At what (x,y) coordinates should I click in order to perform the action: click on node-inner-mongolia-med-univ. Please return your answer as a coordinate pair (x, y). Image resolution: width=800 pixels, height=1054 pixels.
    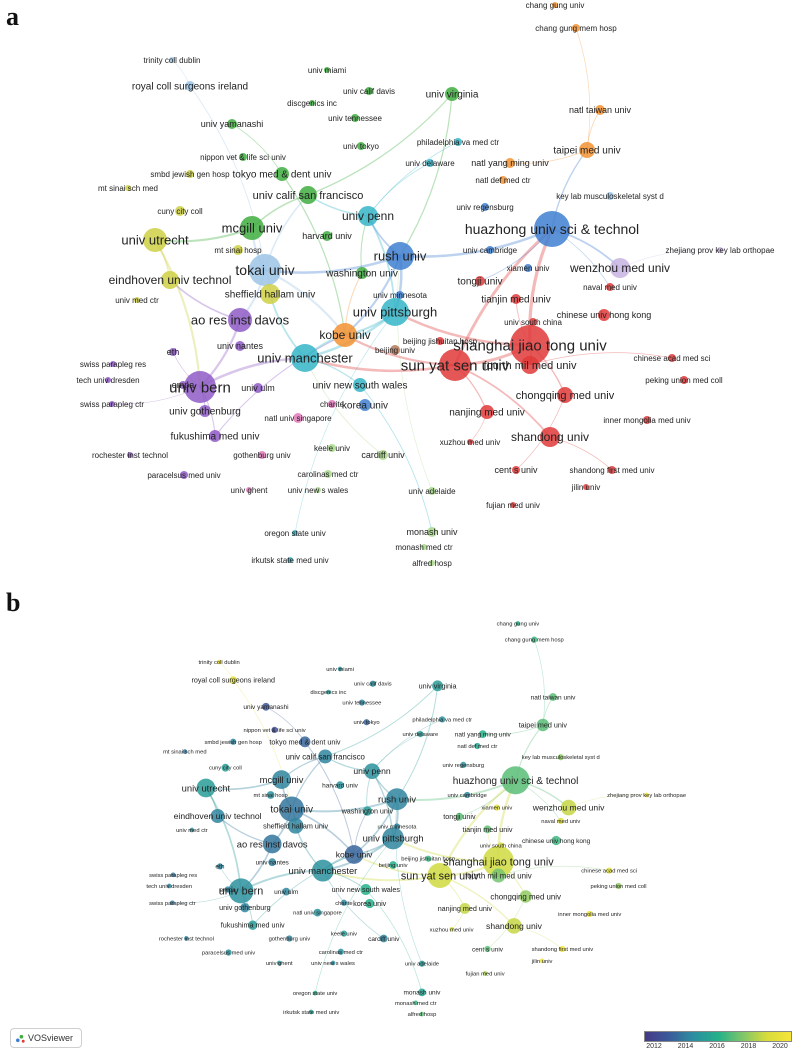
    Looking at the image, I should click on (589, 914).